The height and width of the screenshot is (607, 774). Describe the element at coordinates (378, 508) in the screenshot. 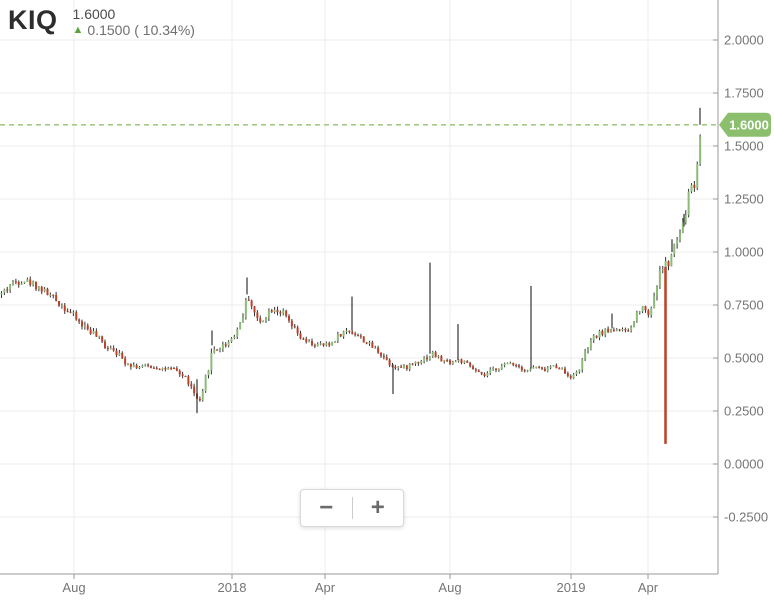

I see `zoom-in-button: +` at that location.